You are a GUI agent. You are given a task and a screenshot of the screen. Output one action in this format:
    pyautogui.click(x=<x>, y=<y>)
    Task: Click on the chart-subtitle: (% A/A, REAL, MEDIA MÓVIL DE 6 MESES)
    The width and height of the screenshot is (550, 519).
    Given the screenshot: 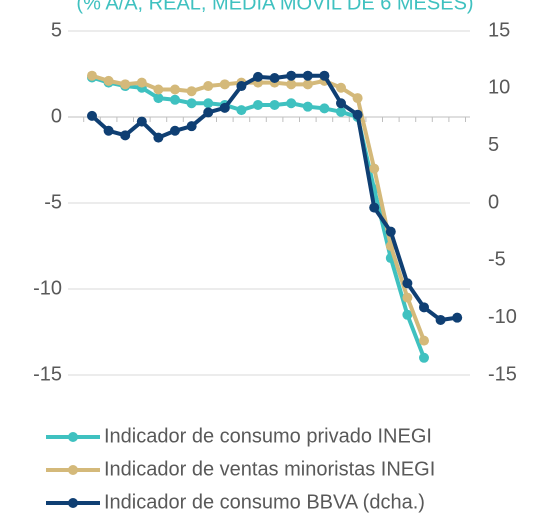 What is the action you would take?
    pyautogui.click(x=274, y=7)
    